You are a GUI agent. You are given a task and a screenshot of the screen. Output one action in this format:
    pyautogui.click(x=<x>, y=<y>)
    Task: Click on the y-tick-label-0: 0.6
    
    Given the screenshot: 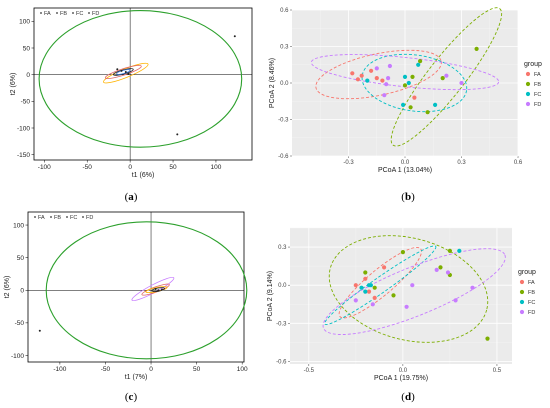 What is the action you would take?
    pyautogui.click(x=284, y=11)
    